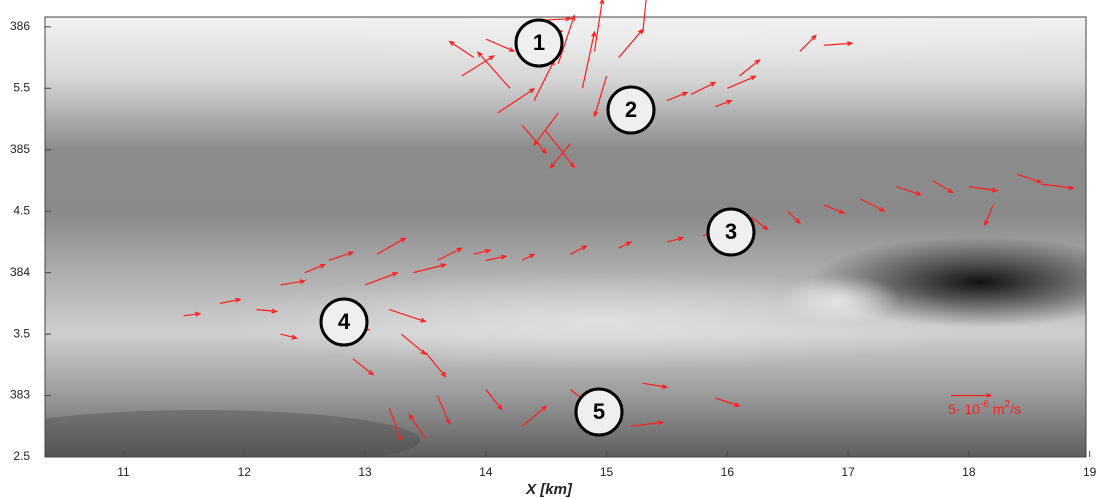 The width and height of the screenshot is (1103, 499). What do you see at coordinates (971, 396) in the screenshot?
I see `scale-arrow` at bounding box center [971, 396].